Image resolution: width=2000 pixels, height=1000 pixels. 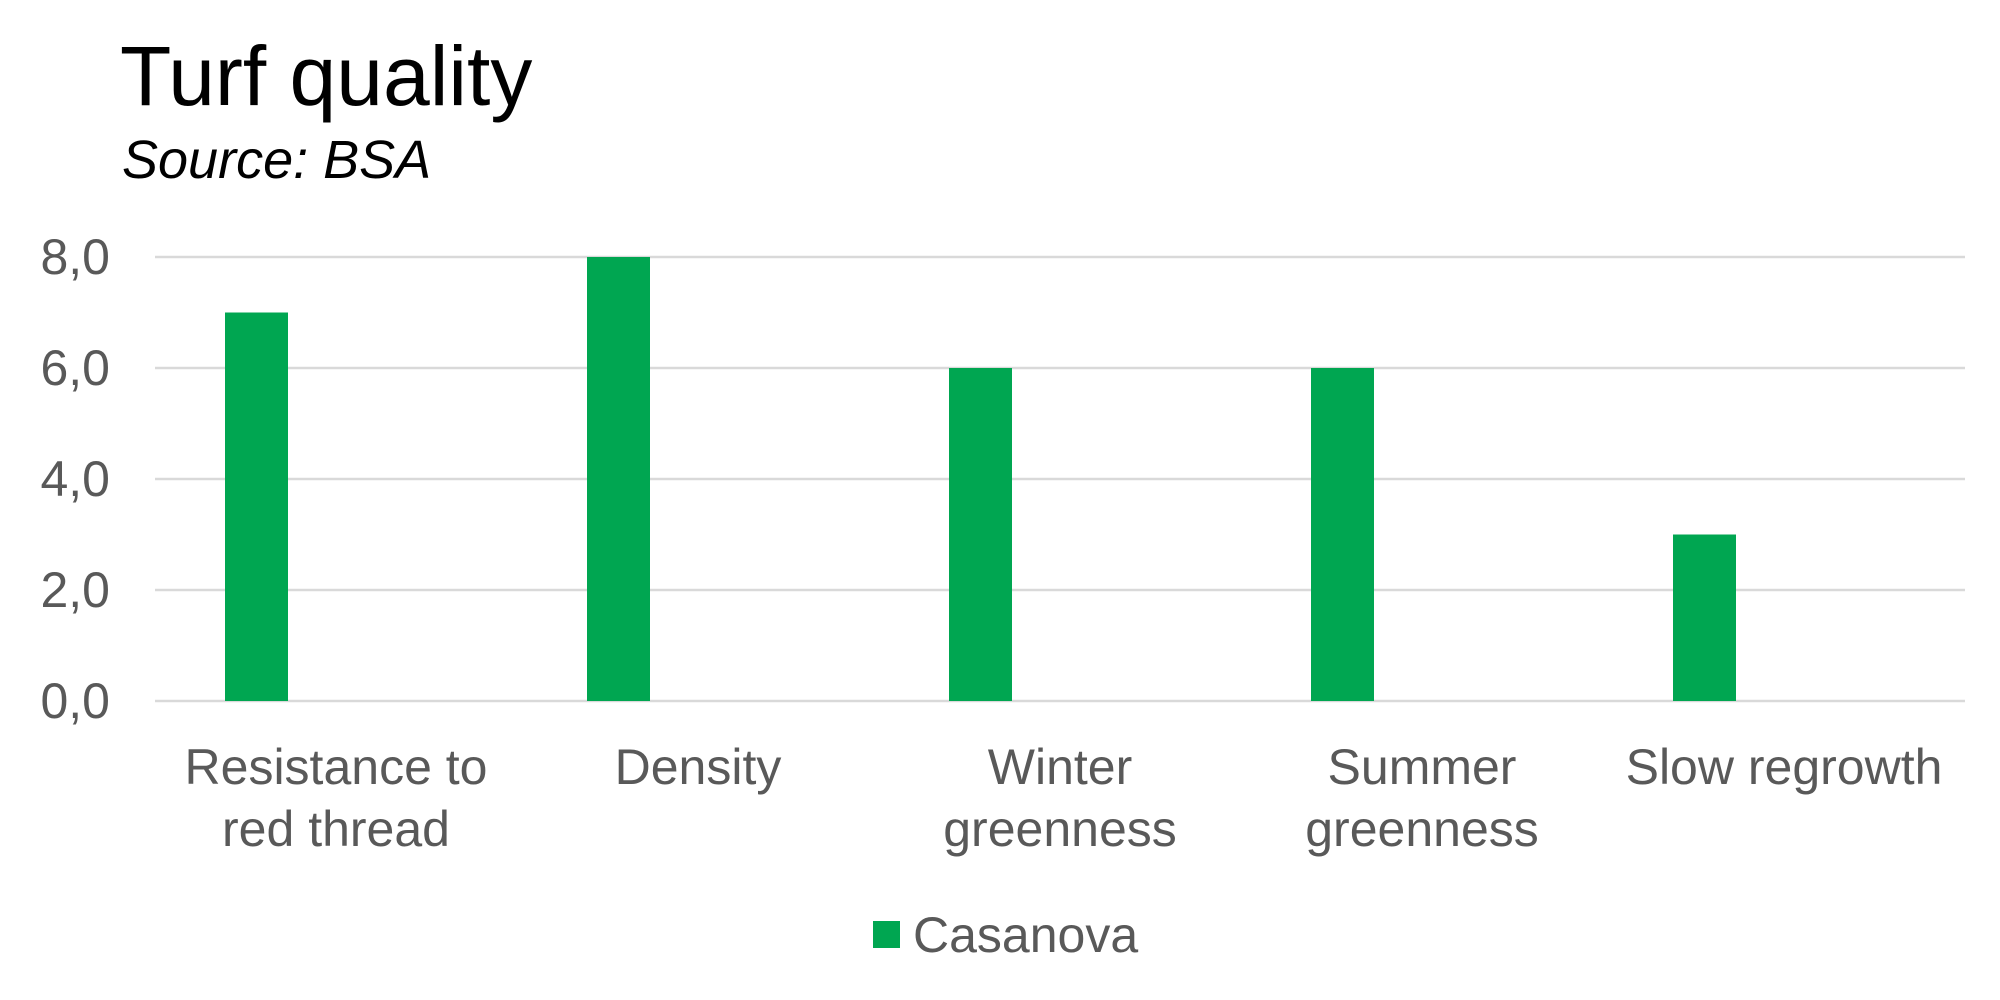 What do you see at coordinates (1025, 935) in the screenshot?
I see `legend-label: Casanova` at bounding box center [1025, 935].